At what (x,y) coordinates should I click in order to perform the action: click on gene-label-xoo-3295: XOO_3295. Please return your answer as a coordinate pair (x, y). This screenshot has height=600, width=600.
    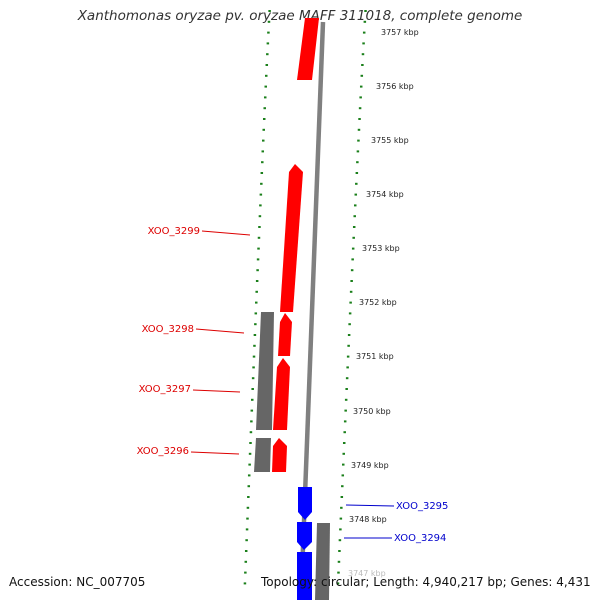
    Looking at the image, I should click on (422, 506).